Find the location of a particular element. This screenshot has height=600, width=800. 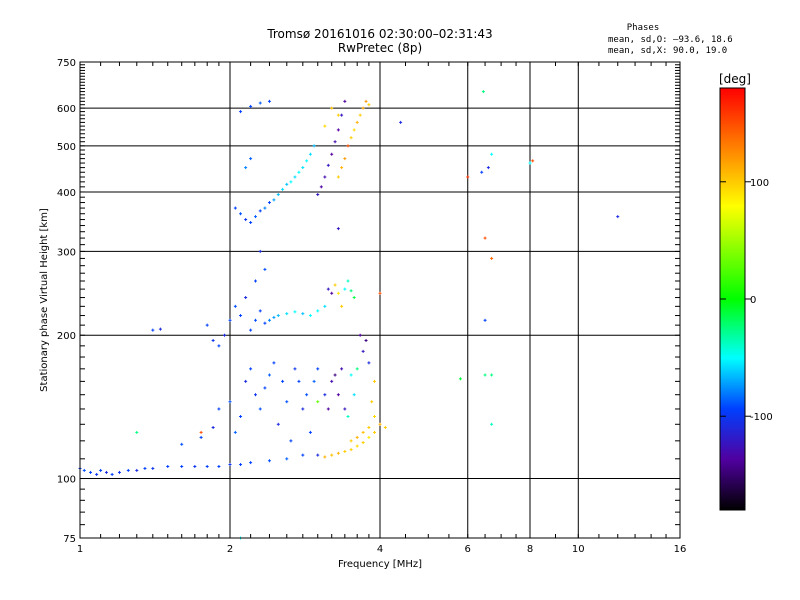

y-tick-label: 400 is located at coordinates (66, 193).